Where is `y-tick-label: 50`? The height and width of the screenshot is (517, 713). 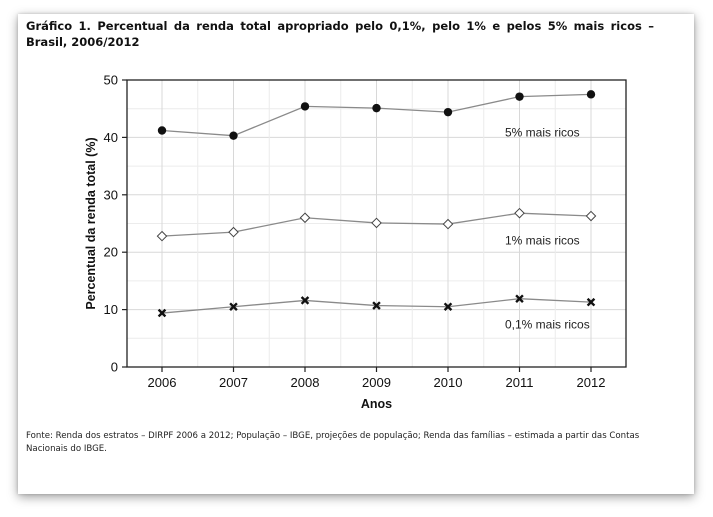 y-tick-label: 50 is located at coordinates (111, 80).